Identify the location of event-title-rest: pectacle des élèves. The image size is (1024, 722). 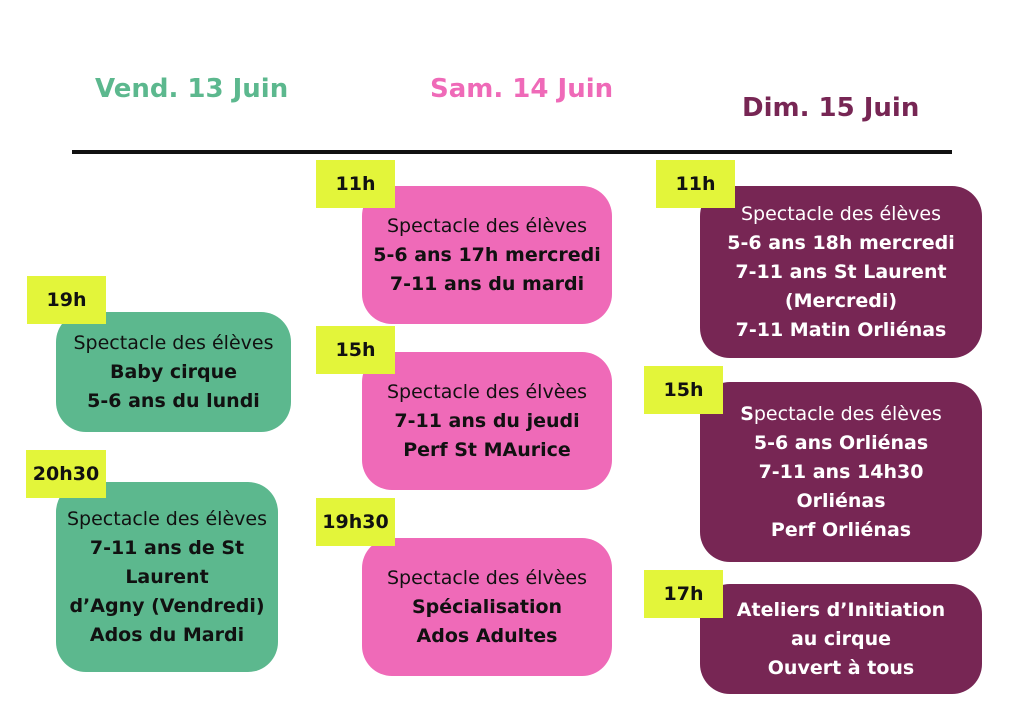
(847, 413).